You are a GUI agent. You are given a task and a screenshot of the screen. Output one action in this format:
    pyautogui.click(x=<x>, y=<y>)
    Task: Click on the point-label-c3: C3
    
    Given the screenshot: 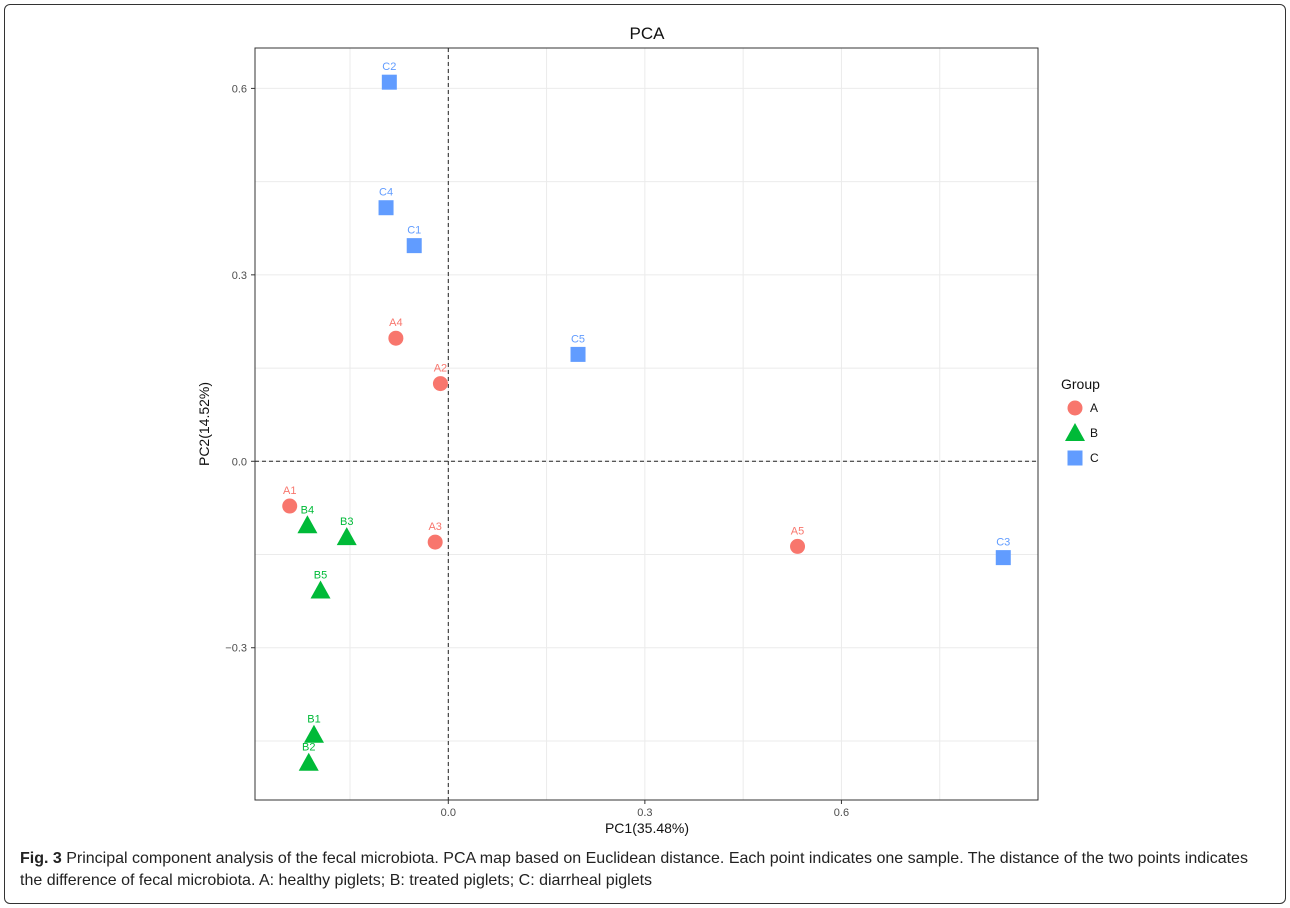 What is the action you would take?
    pyautogui.click(x=1003, y=543)
    